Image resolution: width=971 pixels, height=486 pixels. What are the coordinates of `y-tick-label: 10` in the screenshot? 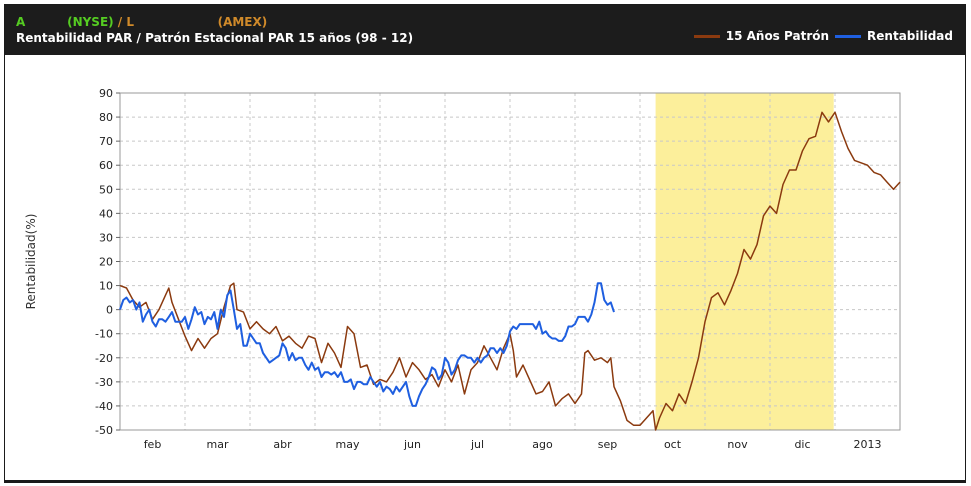 It's located at (106, 286).